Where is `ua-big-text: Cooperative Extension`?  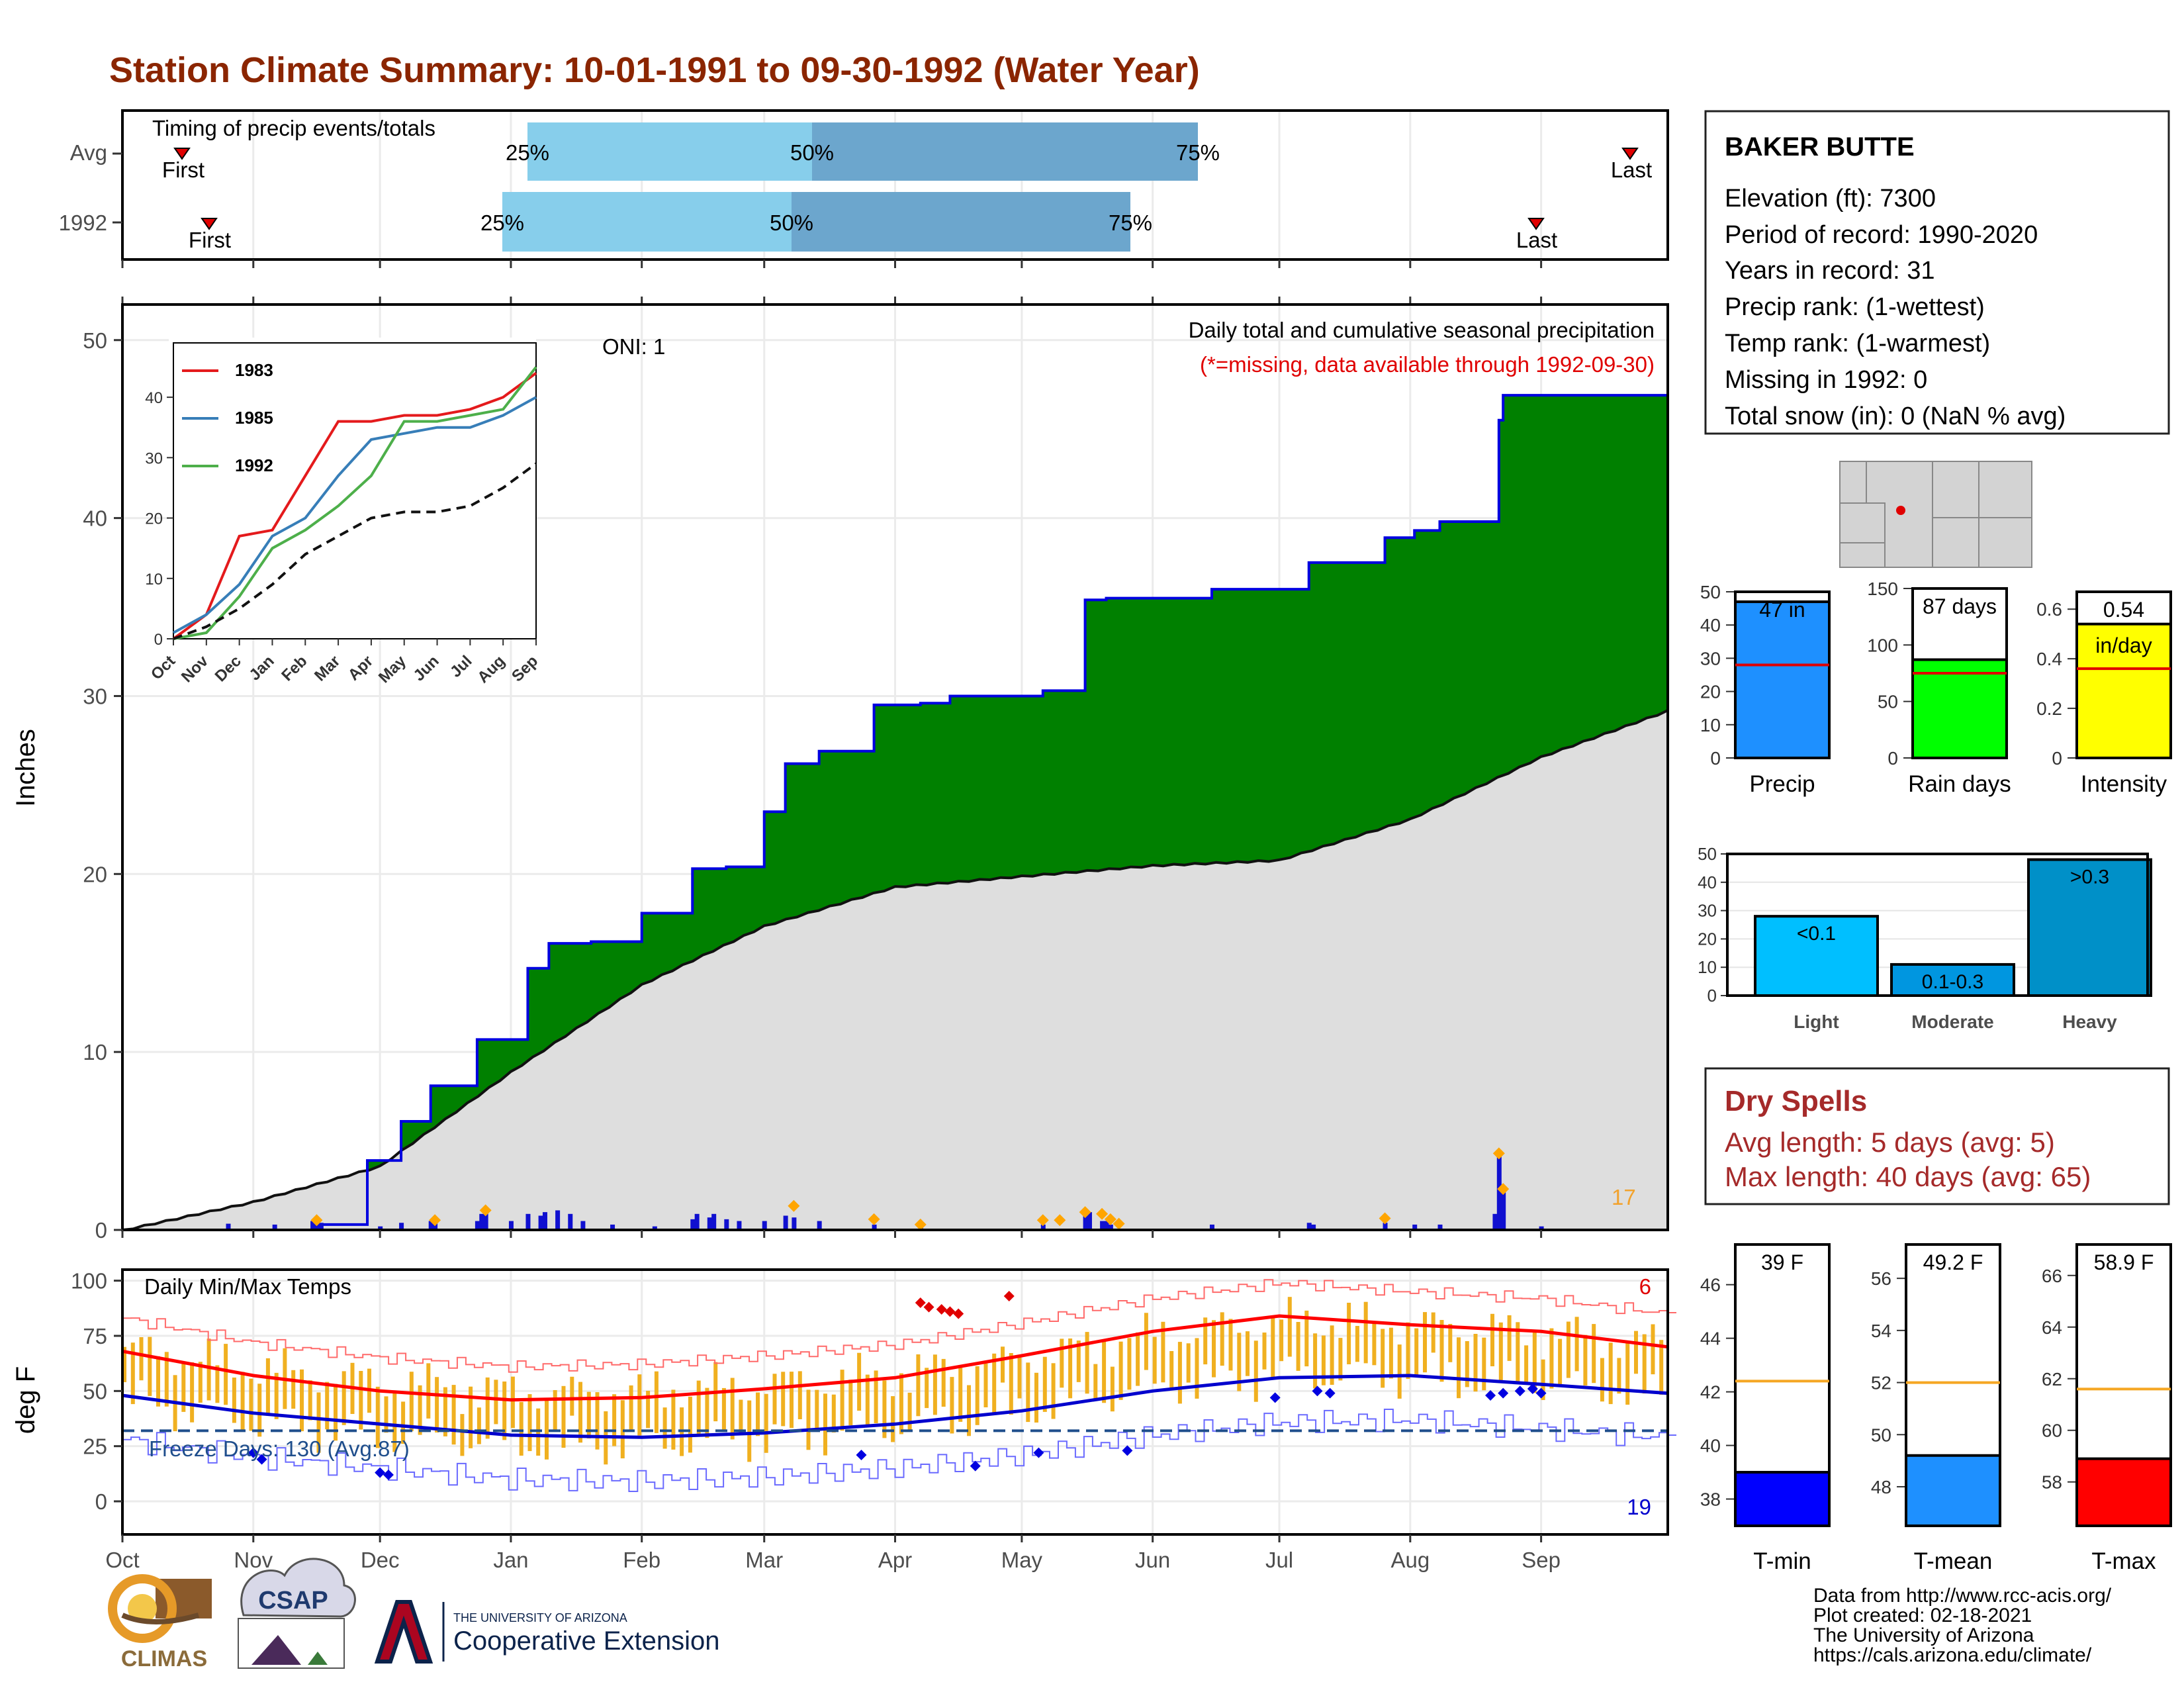 ua-big-text: Cooperative Extension is located at coordinates (586, 1641).